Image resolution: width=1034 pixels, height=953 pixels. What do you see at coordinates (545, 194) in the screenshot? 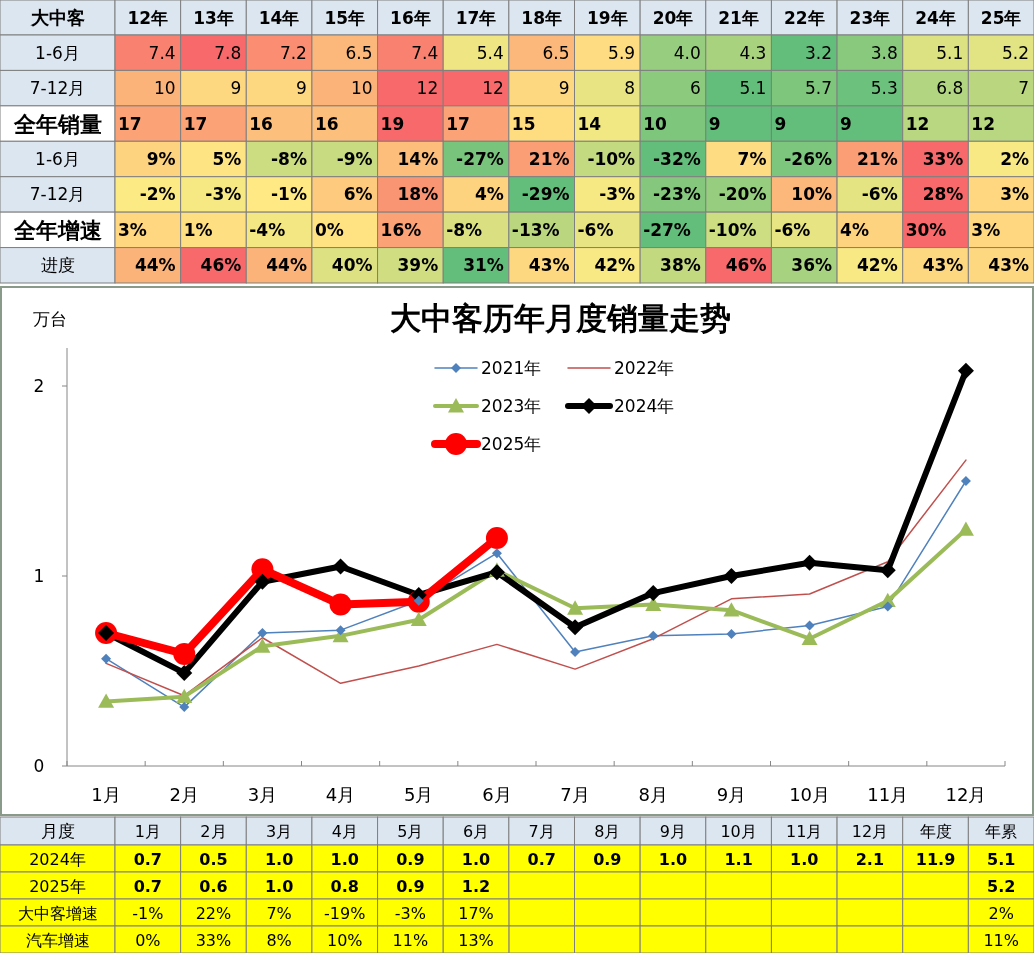
I see `data-label: -29%` at bounding box center [545, 194].